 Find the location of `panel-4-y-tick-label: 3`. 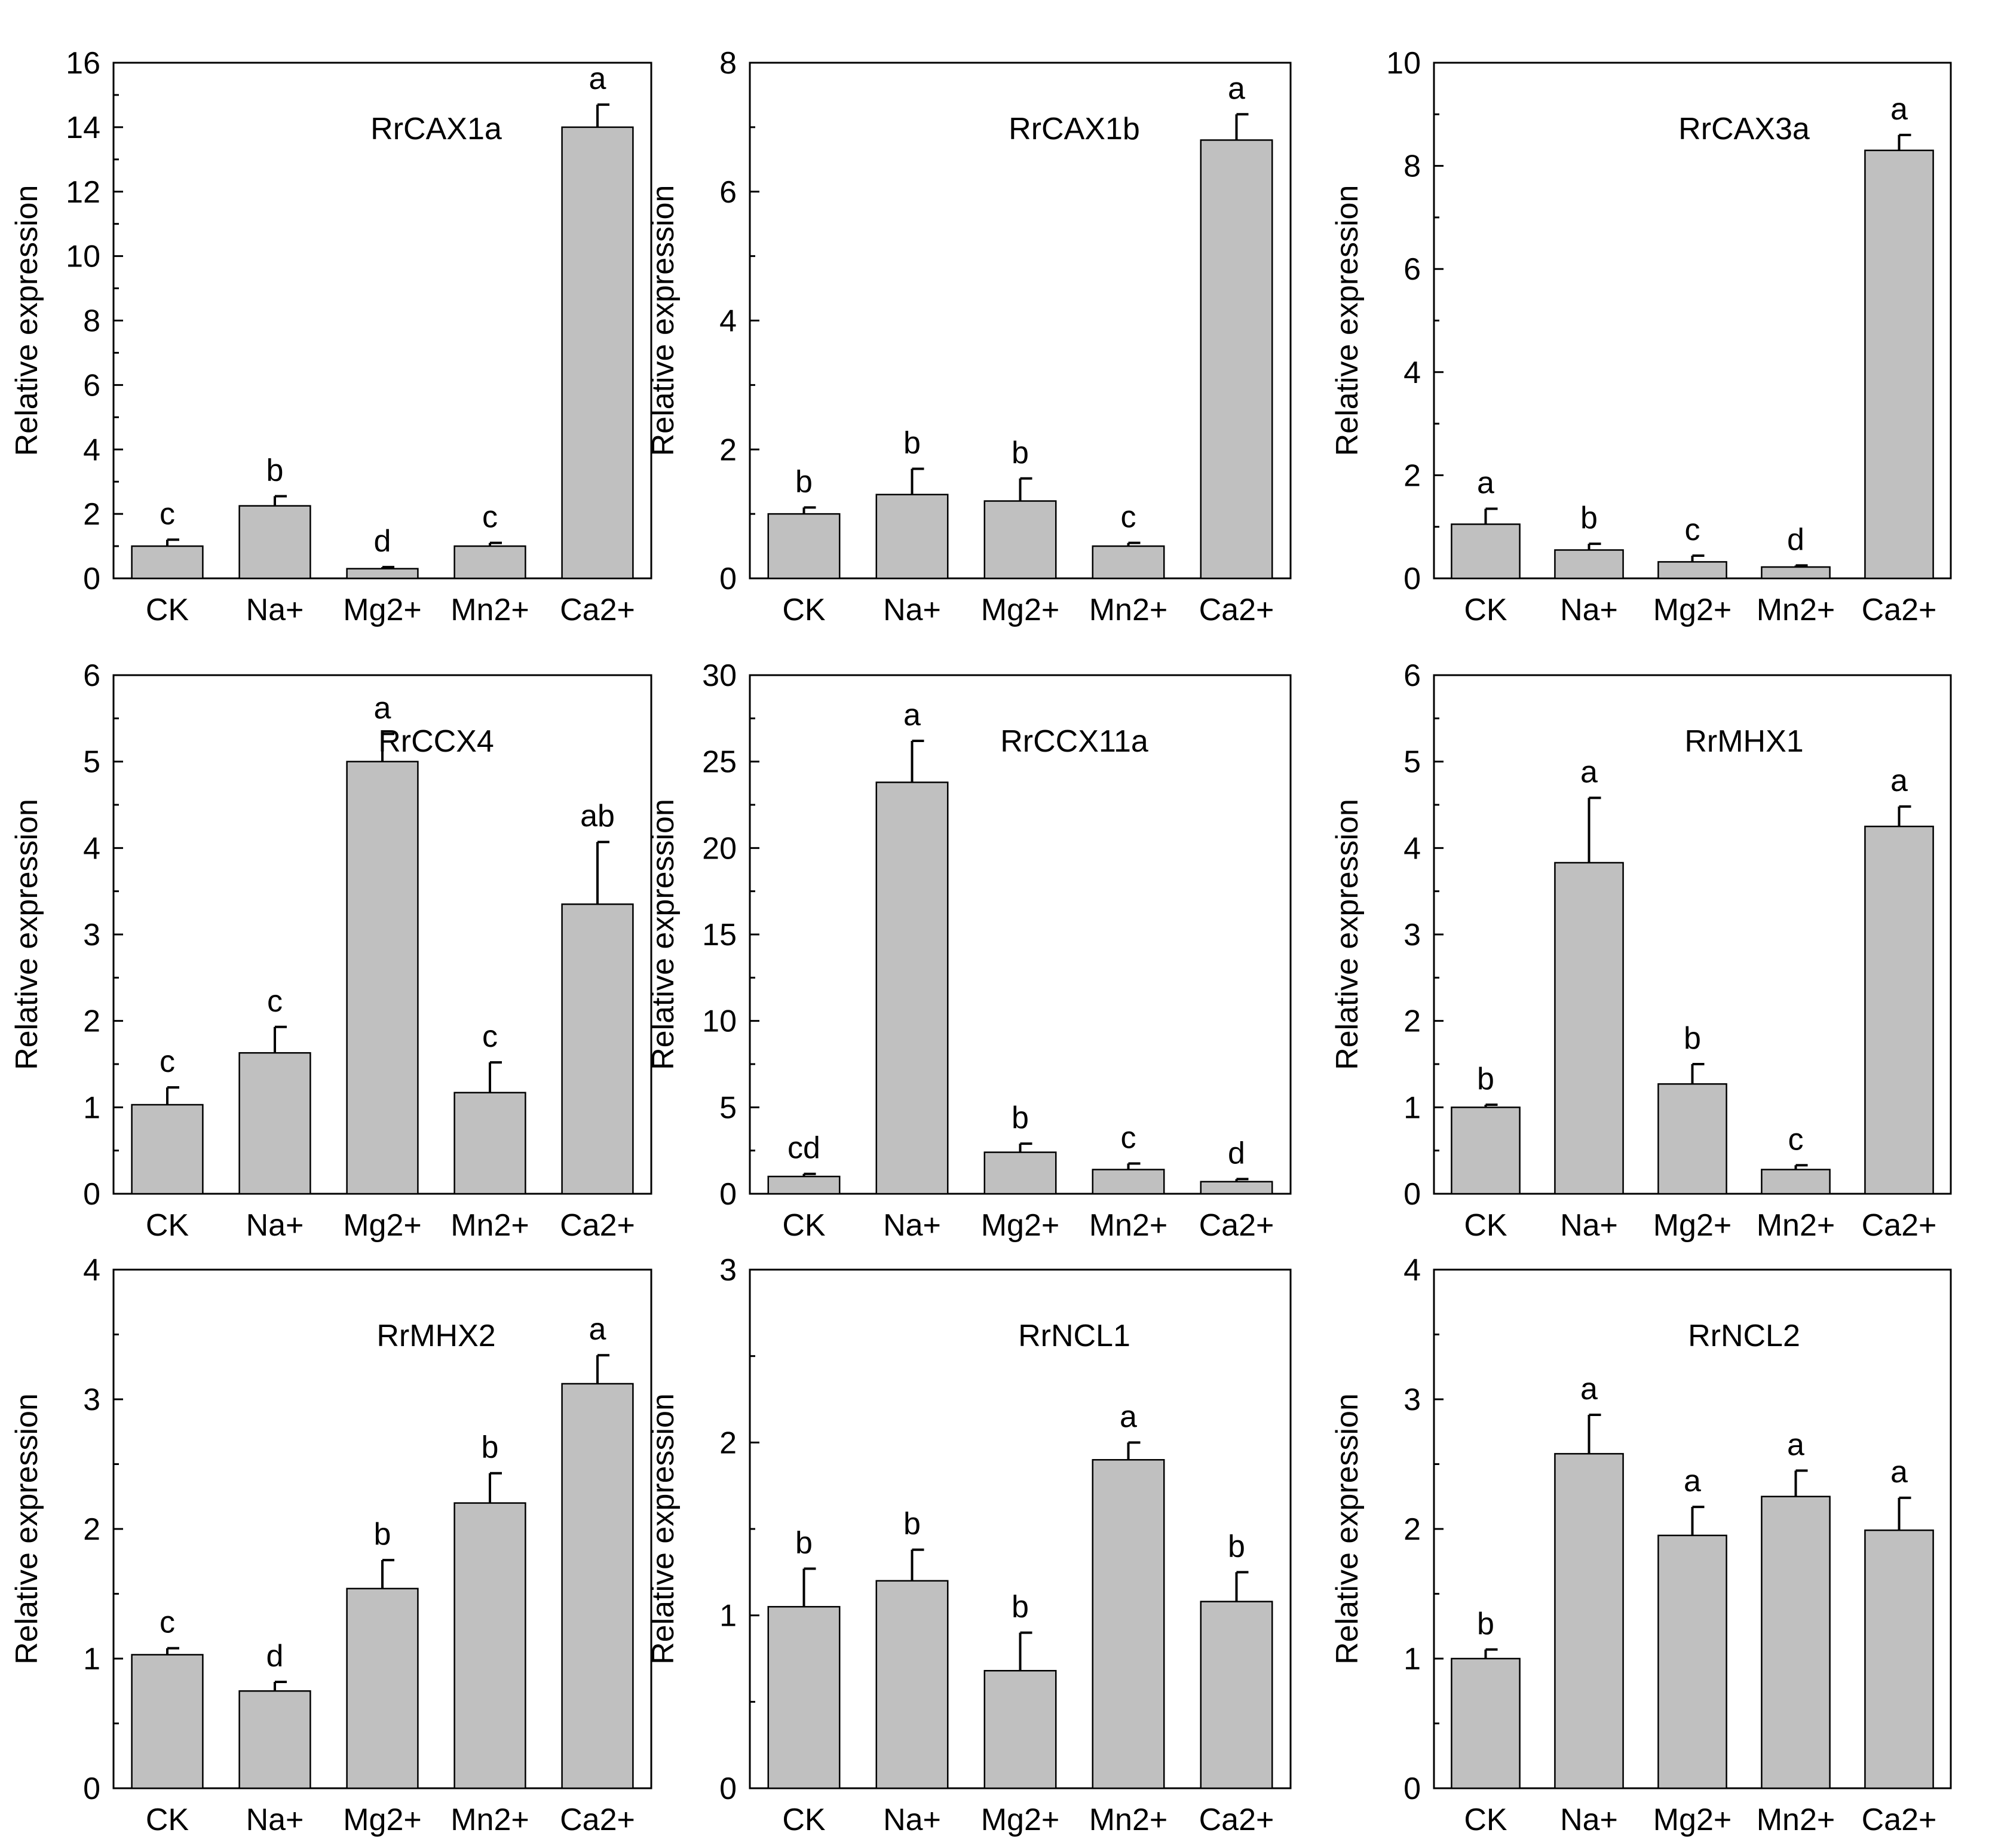

panel-4-y-tick-label: 3 is located at coordinates (91, 935).